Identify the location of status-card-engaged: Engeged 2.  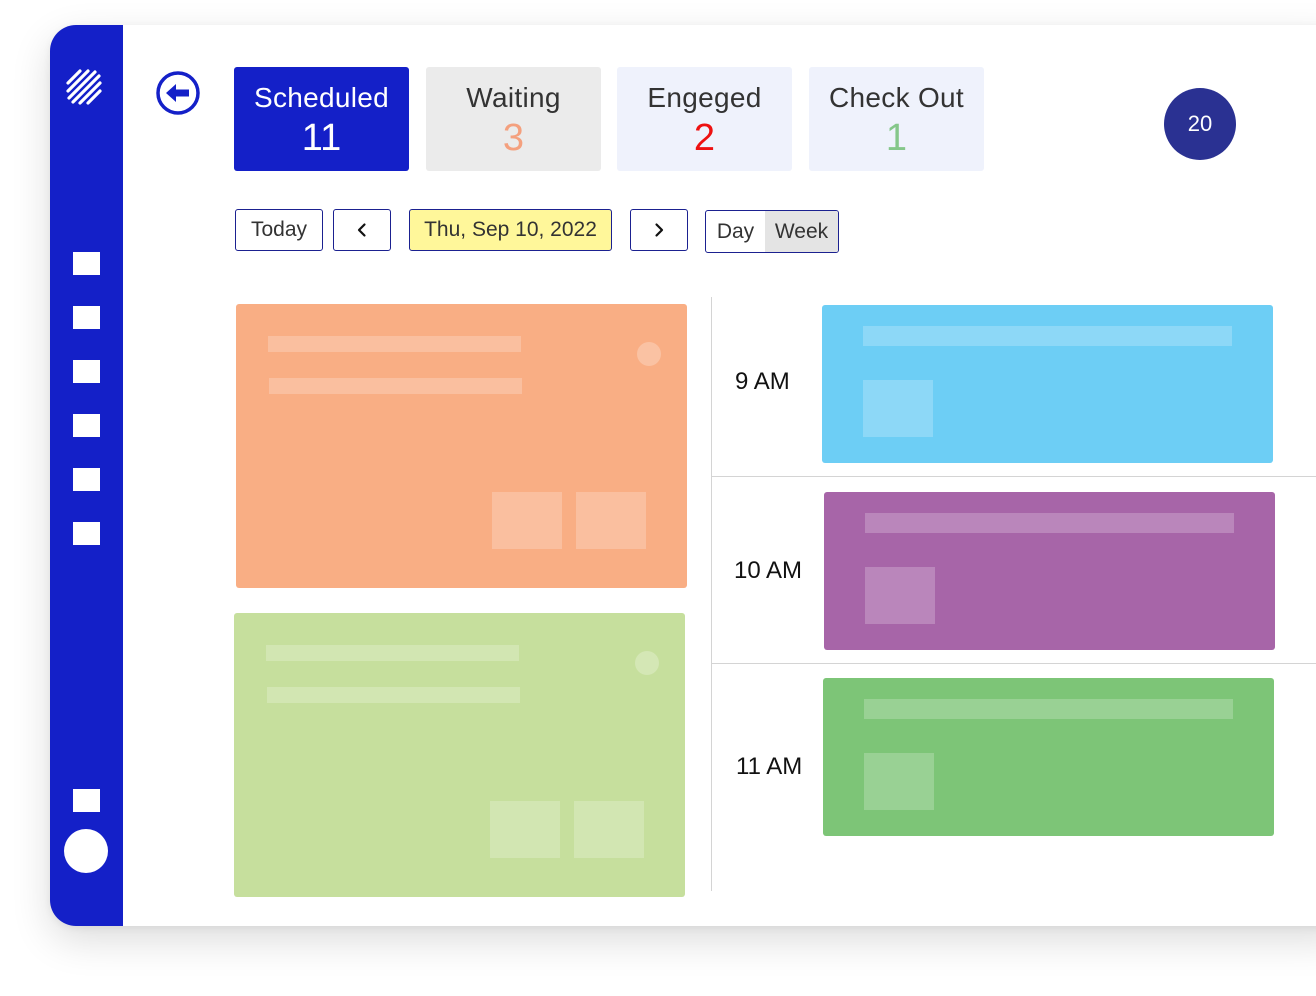
(704, 119).